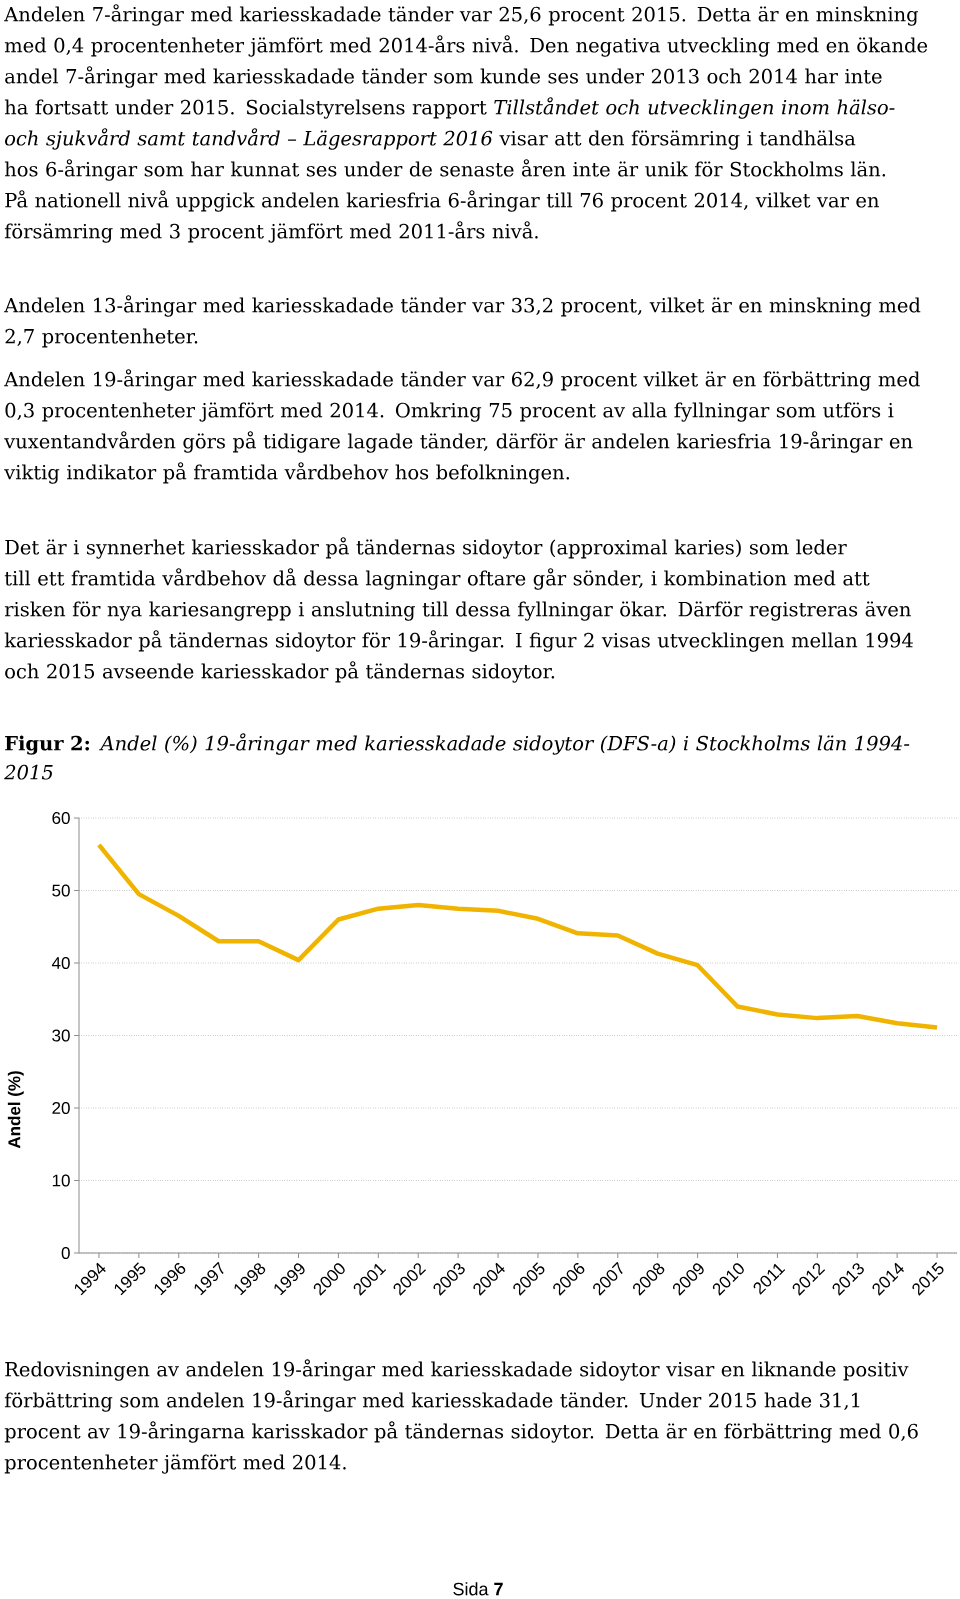 The width and height of the screenshot is (960, 1599). I want to click on chart-title: Figur 2: Andel (%) 19-åringar med kariesskadade sidoytor (DFS-a) i Stockholms län 1994-2015, so click(457, 756).